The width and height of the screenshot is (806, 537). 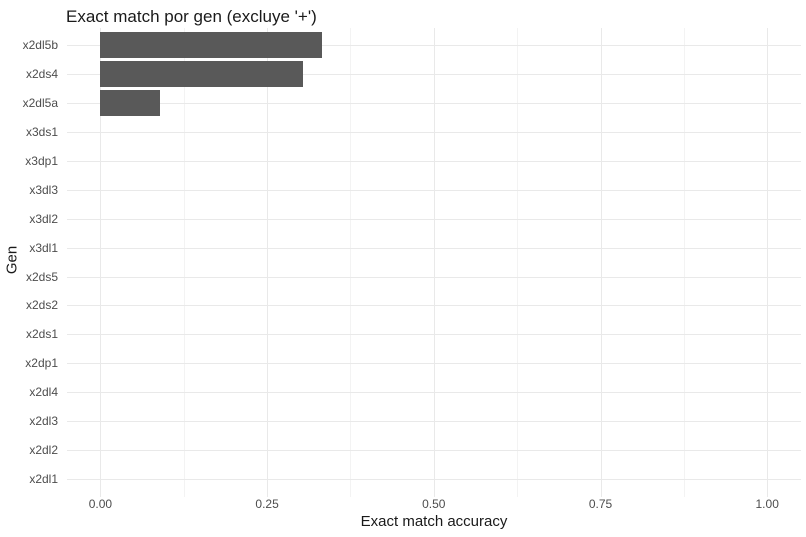 I want to click on x-tick-label-0.00: 0.00, so click(x=100, y=504).